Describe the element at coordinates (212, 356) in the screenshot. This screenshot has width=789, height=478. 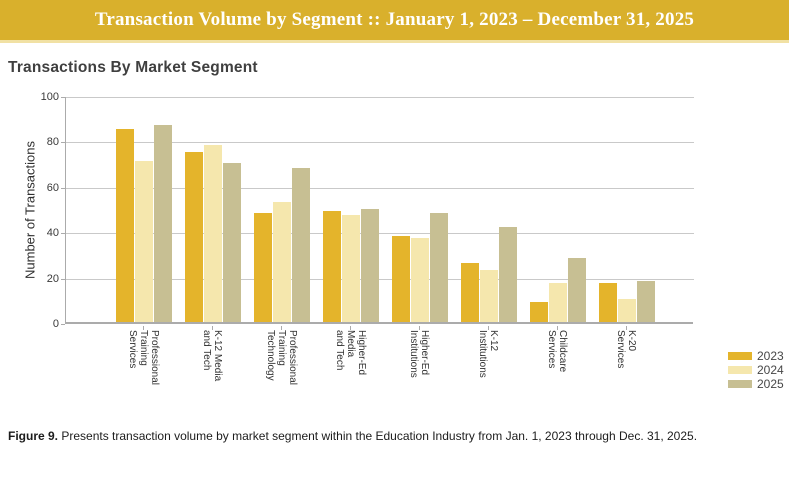
I see `x-tick-label: K-12 Media and Tech` at that location.